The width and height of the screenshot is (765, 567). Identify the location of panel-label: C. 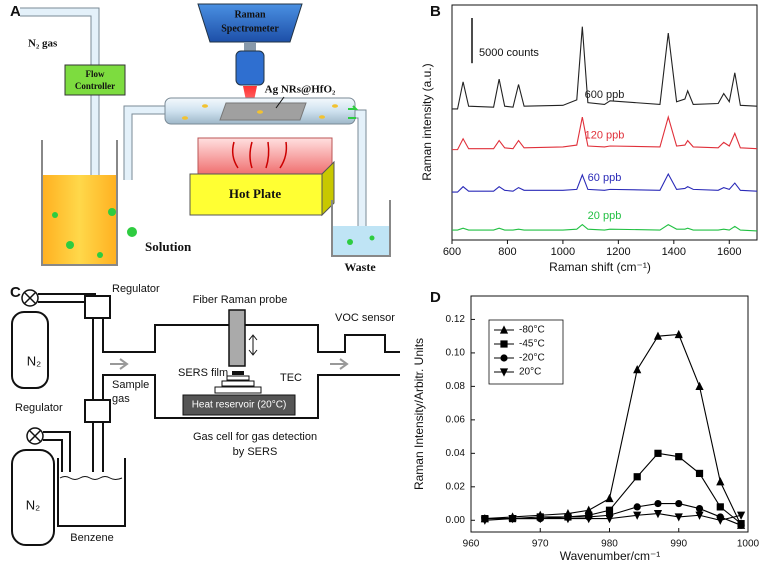
(15, 292).